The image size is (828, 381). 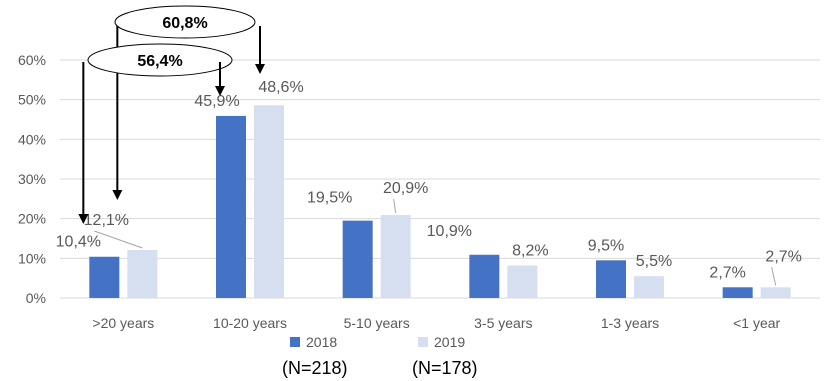 What do you see at coordinates (321, 342) in the screenshot?
I see `legend-label-2018: 2018` at bounding box center [321, 342].